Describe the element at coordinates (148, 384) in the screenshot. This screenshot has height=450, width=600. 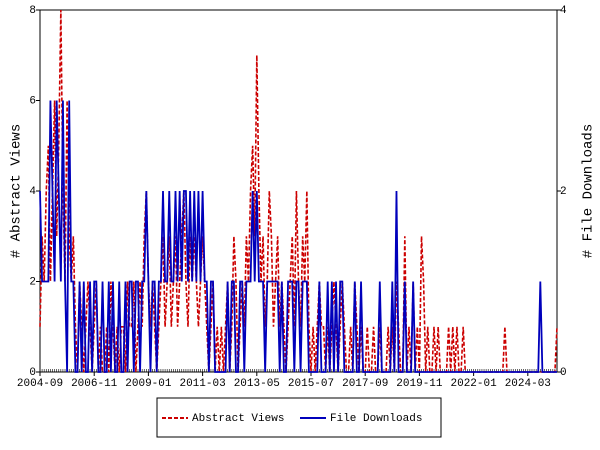
I see `x-tick-label: 2009-01` at that location.